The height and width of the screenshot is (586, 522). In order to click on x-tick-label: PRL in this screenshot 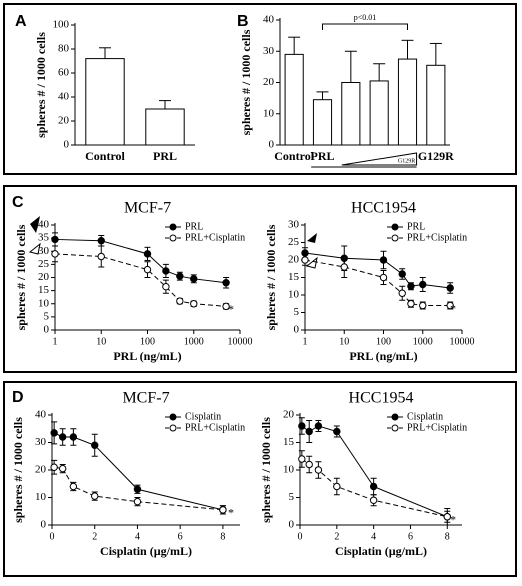, I will do `click(165, 156)`.